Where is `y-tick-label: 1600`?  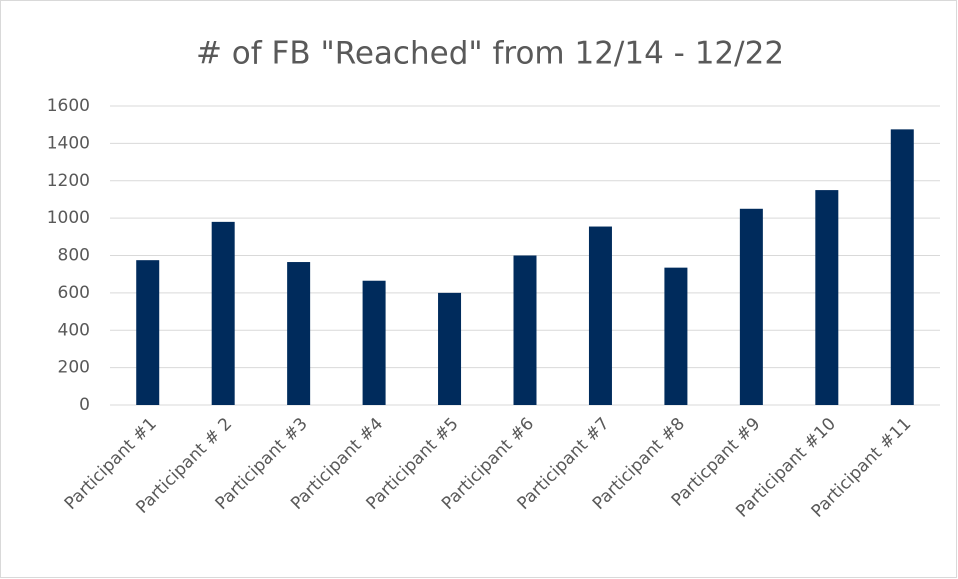 y-tick-label: 1600 is located at coordinates (68, 106).